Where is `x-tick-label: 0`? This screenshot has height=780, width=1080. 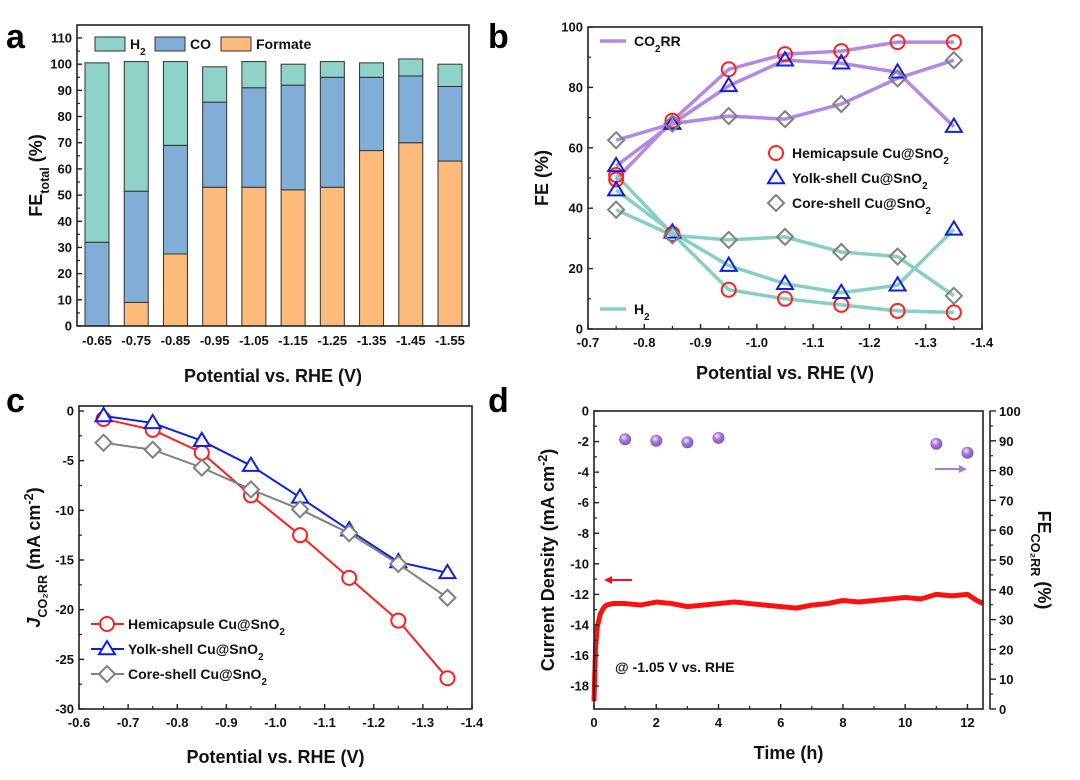 x-tick-label: 0 is located at coordinates (593, 722).